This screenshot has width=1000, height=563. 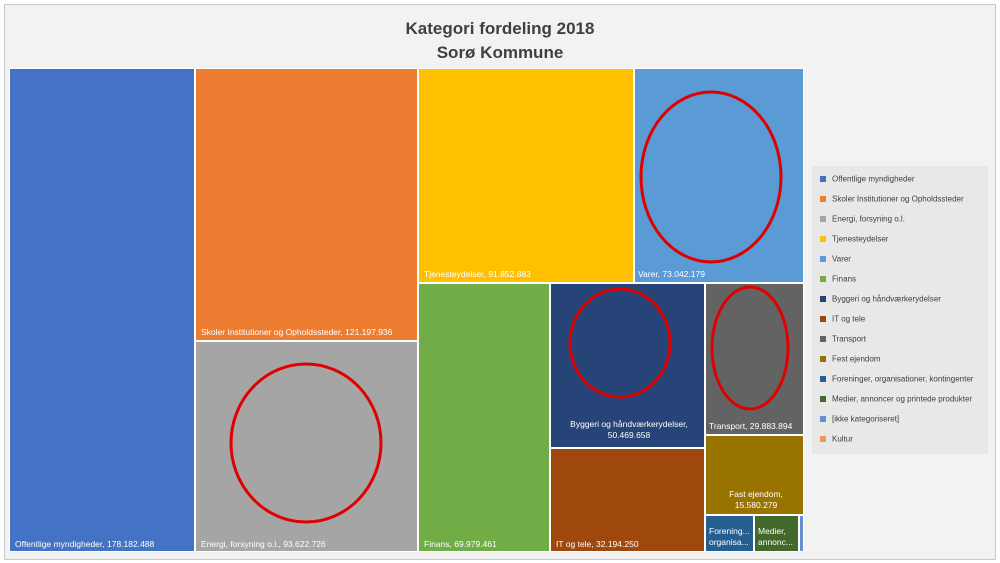 I want to click on legend-label: [ikke kategoriseret], so click(x=866, y=419).